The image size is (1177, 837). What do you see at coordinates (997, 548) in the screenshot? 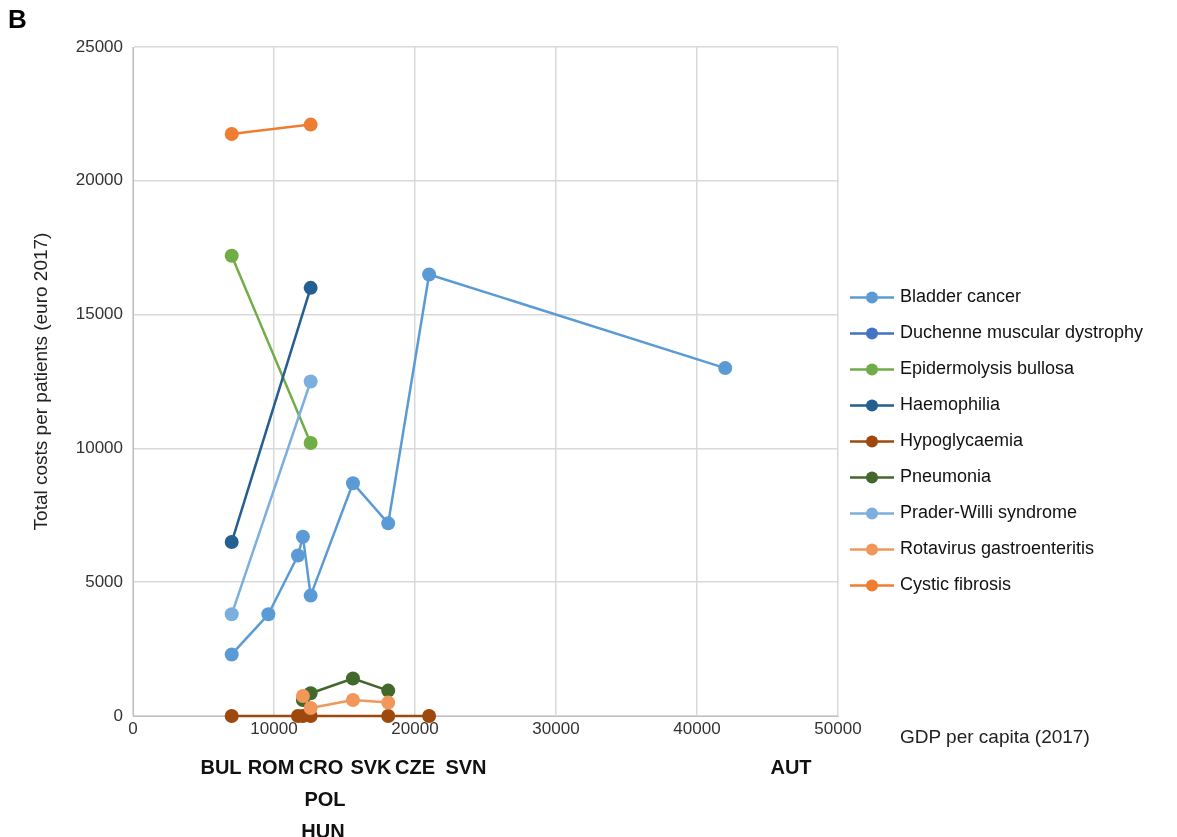
I see `legend-label: Rotavirus gastroenteritis` at bounding box center [997, 548].